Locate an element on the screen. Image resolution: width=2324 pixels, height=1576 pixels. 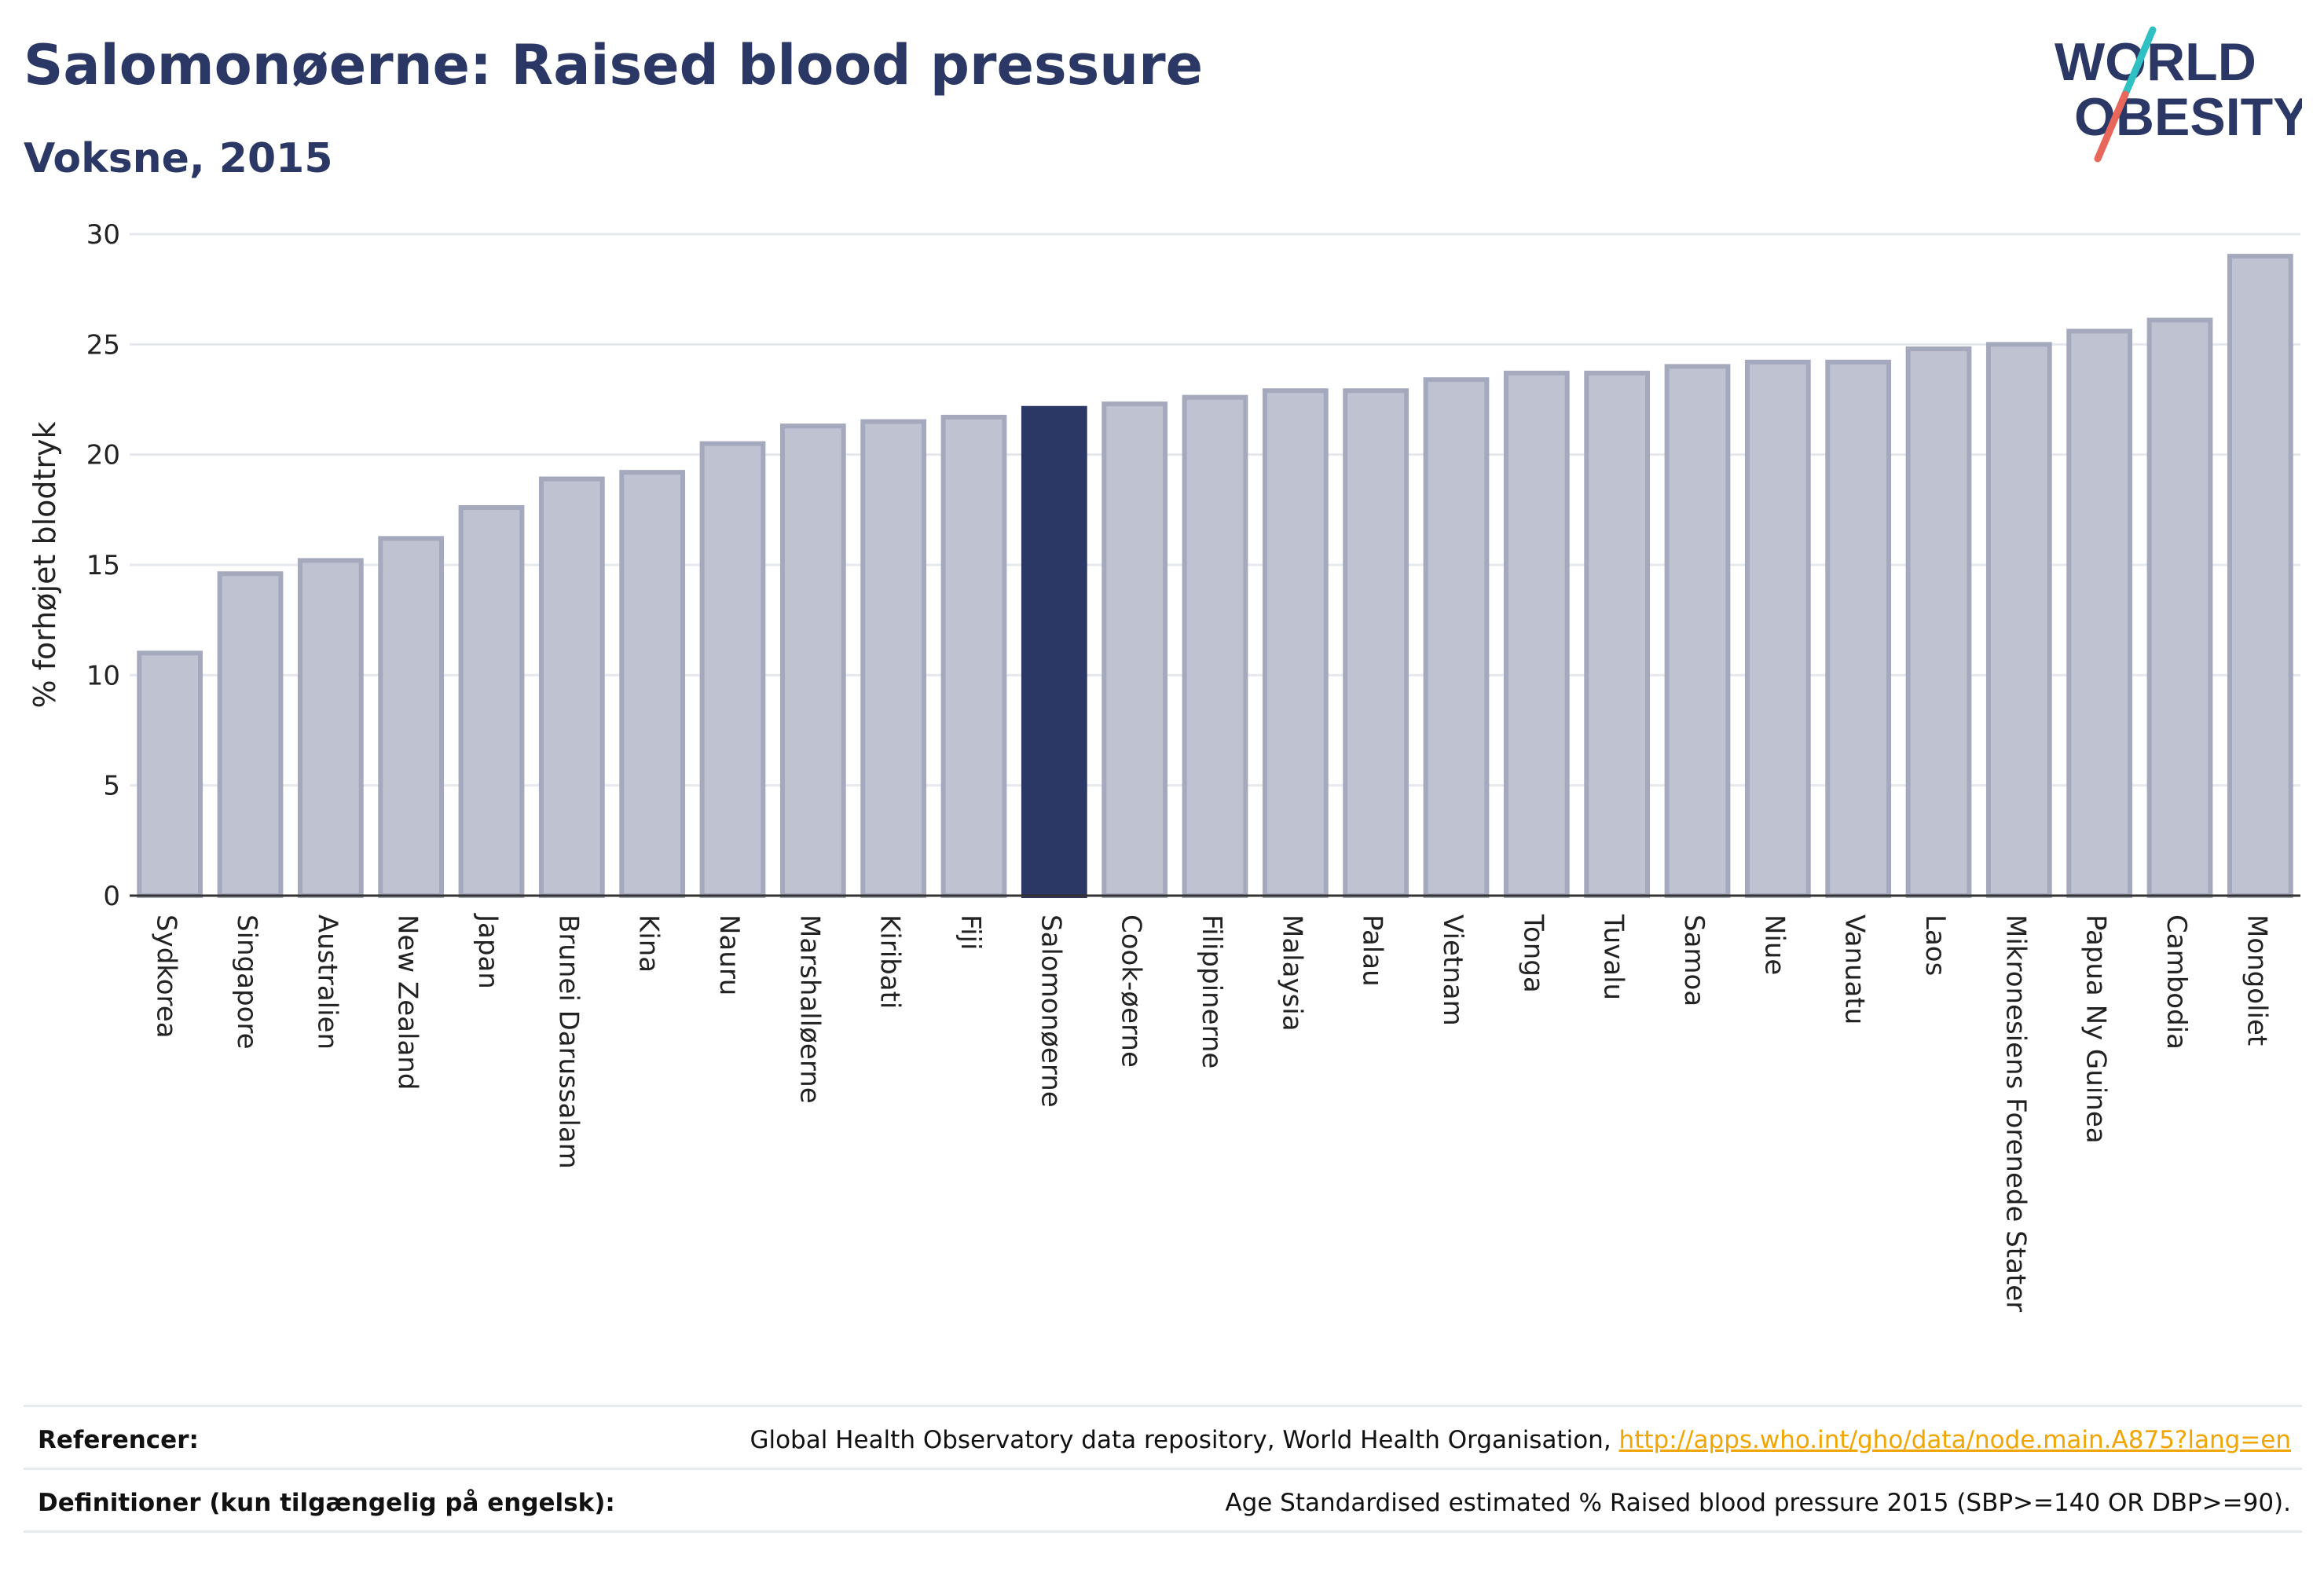
y-axis-ticks: 0 5 10 15 20 25 30 is located at coordinates (103, 565).